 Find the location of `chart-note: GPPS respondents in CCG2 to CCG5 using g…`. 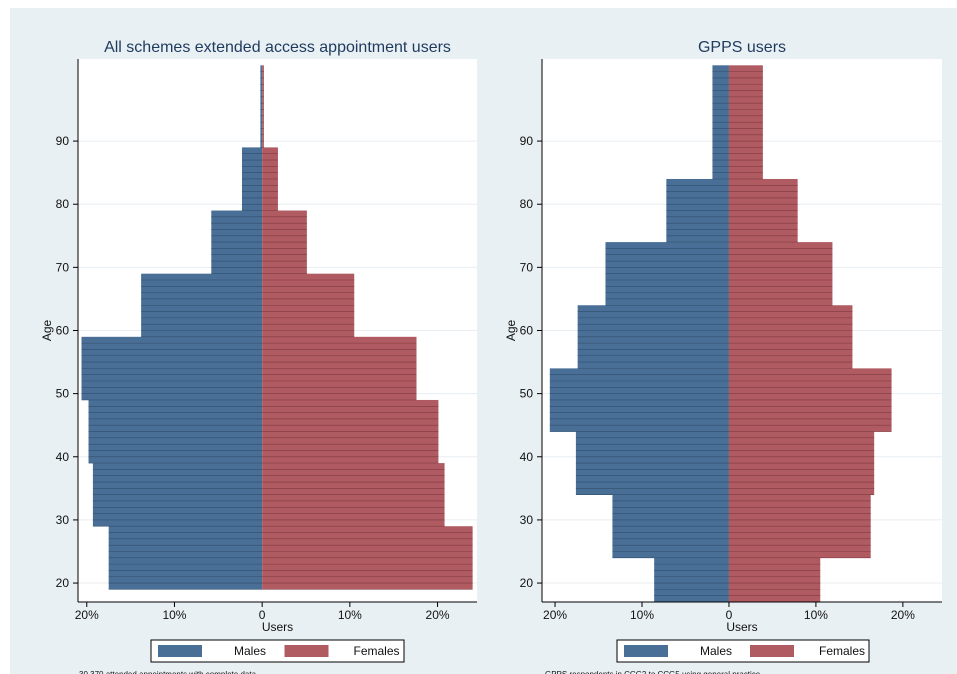

chart-note: GPPS respondents in CCG2 to CCG5 using g… is located at coordinates (653, 672).